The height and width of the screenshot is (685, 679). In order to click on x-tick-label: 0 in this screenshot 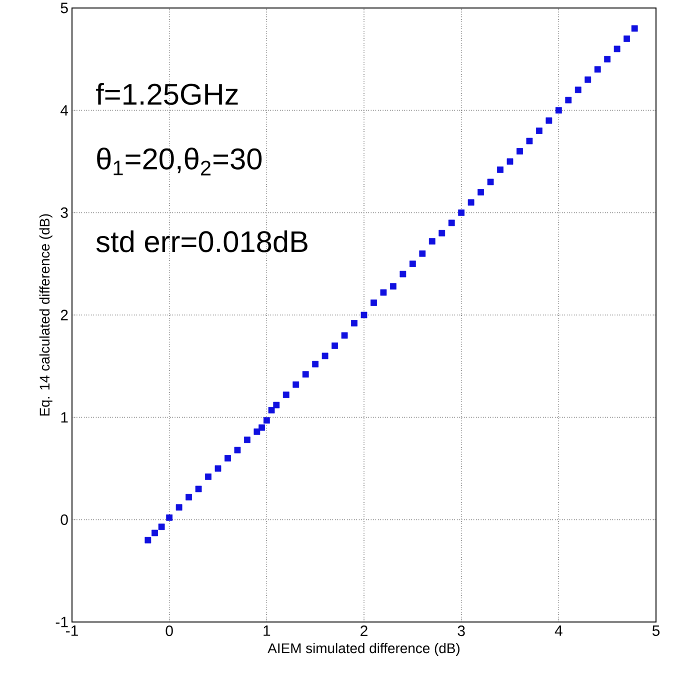, I will do `click(169, 631)`.